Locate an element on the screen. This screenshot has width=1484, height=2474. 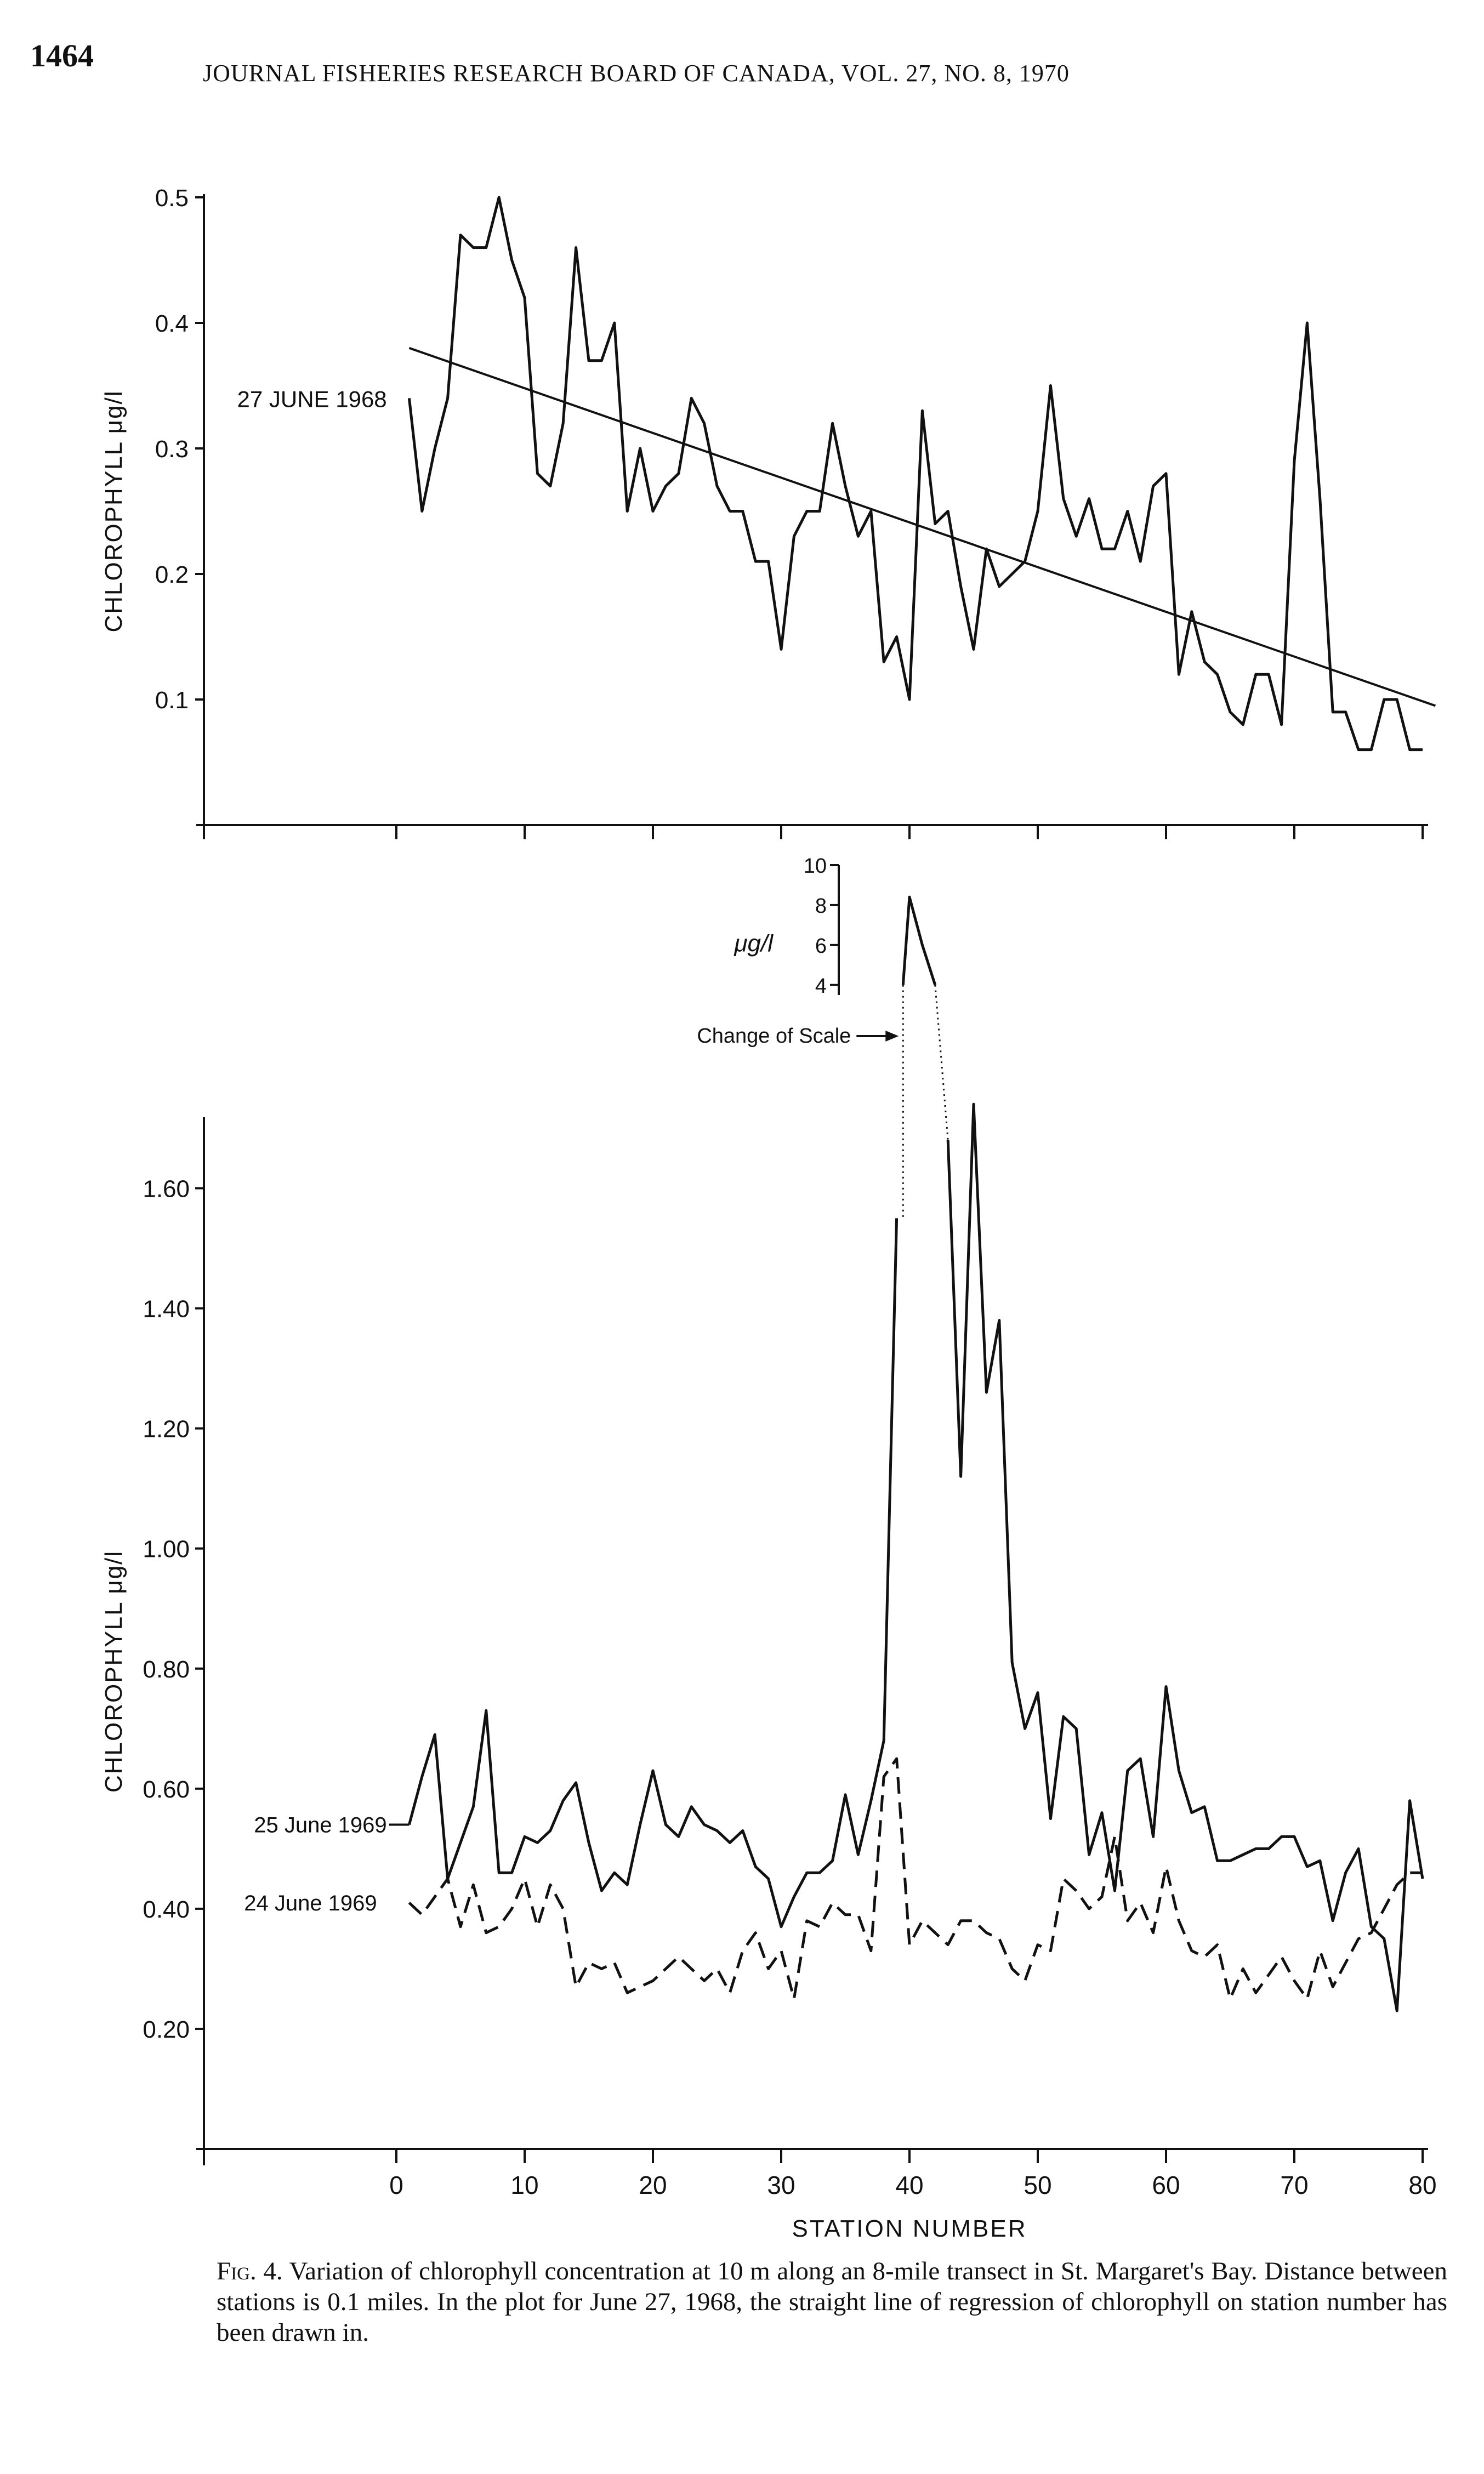
page-number: 1464 is located at coordinates (62, 55).